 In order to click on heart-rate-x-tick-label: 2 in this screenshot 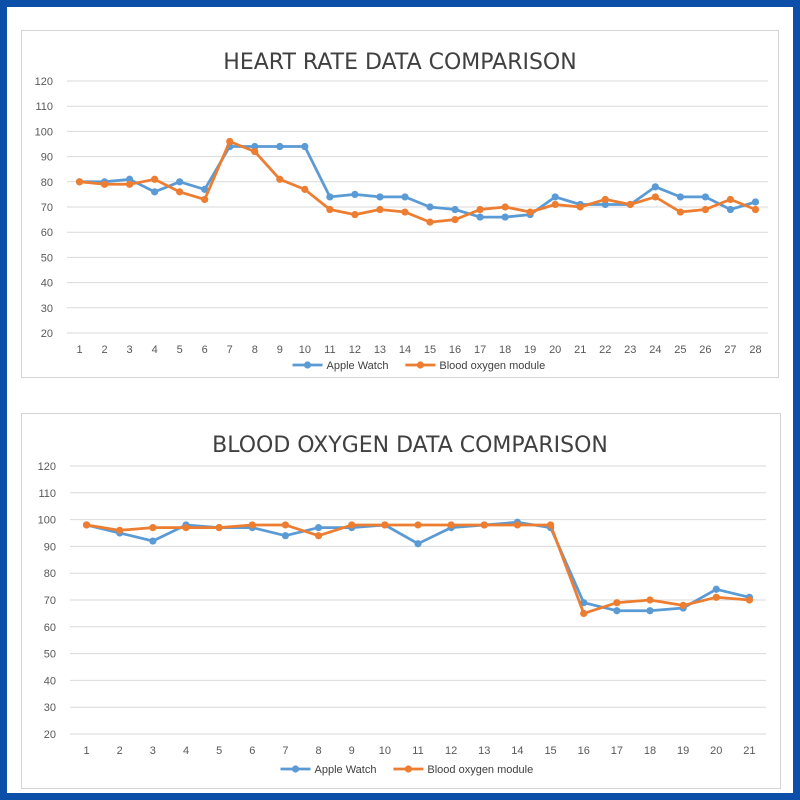, I will do `click(104, 350)`.